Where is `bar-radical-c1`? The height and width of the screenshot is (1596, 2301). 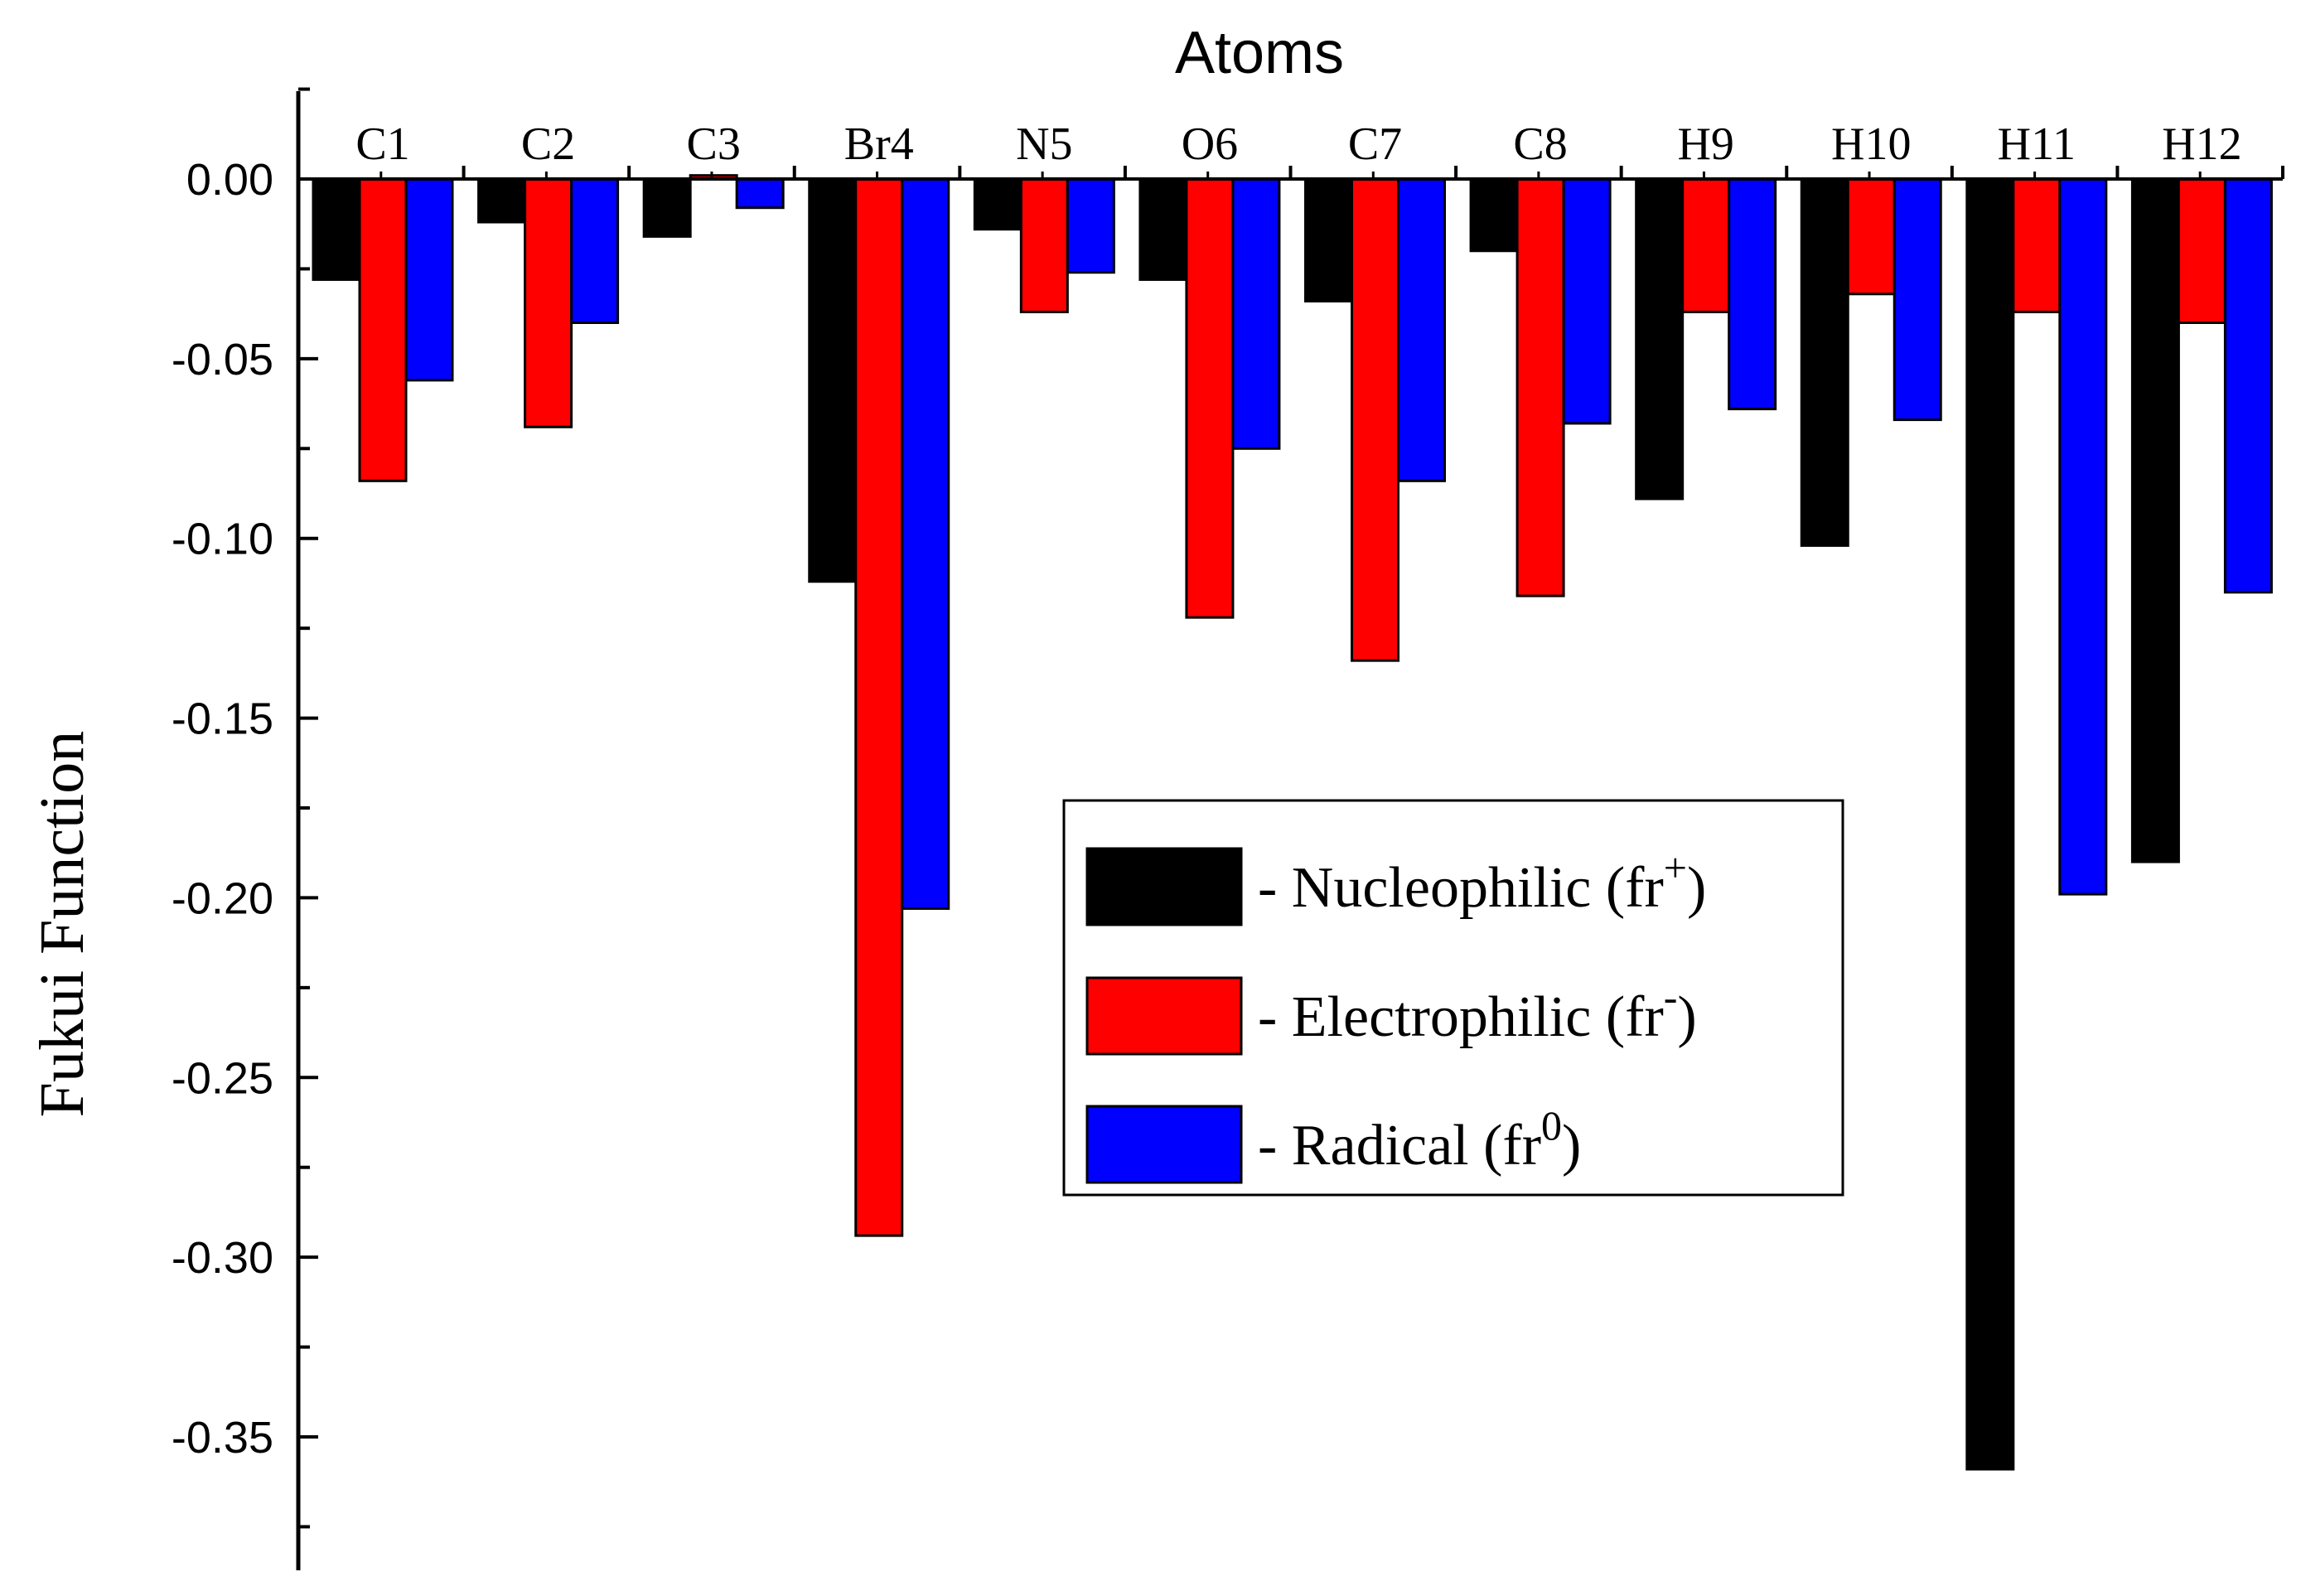
bar-radical-c1 is located at coordinates (429, 279).